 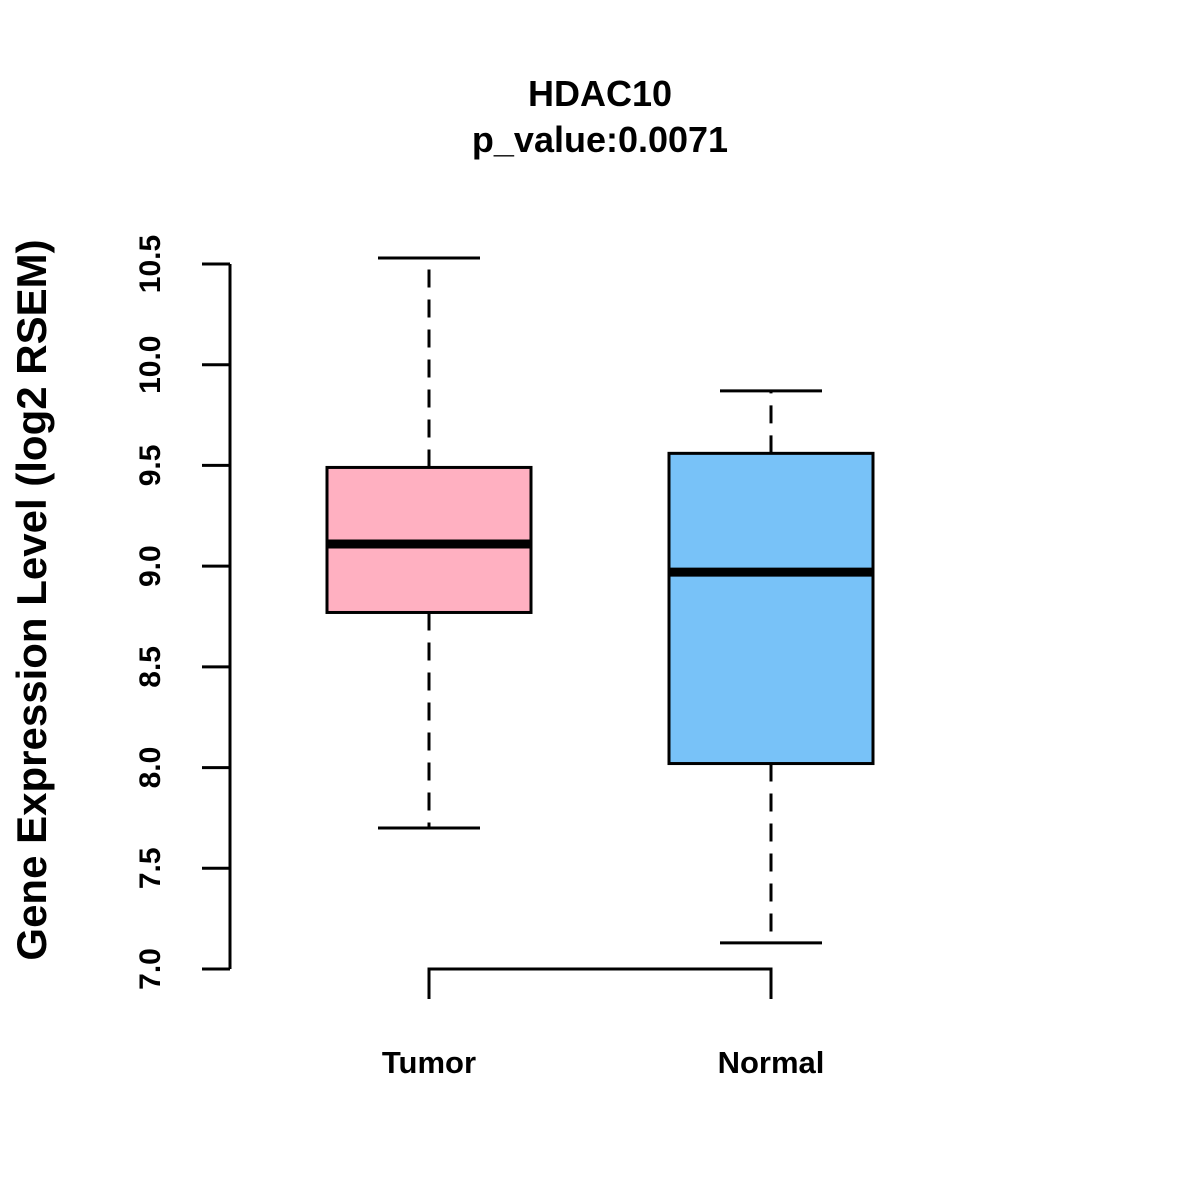 I want to click on box-normal, so click(x=771, y=667).